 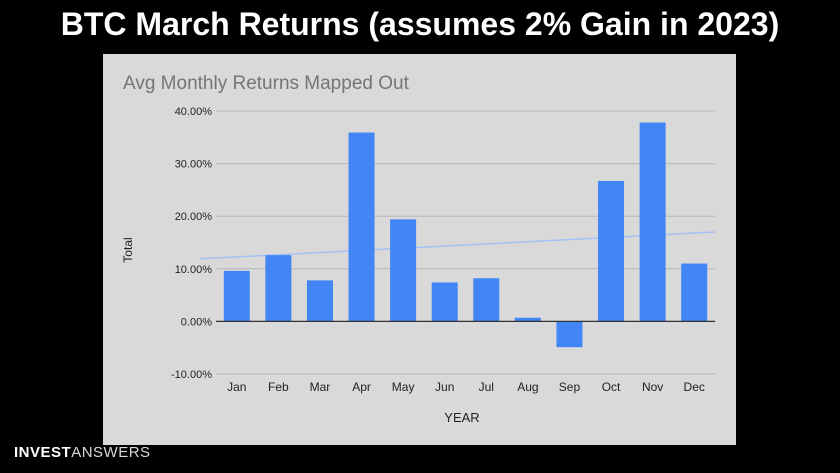 What do you see at coordinates (570, 387) in the screenshot?
I see `x-tick-label: Sep` at bounding box center [570, 387].